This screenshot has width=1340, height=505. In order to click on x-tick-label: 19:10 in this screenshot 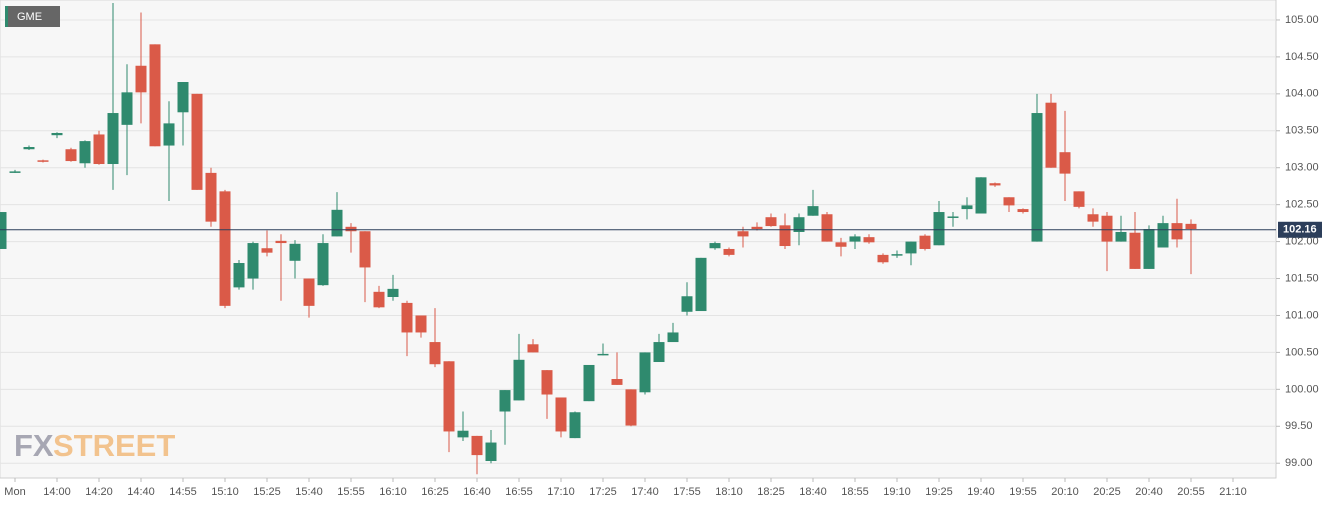, I will do `click(897, 492)`.